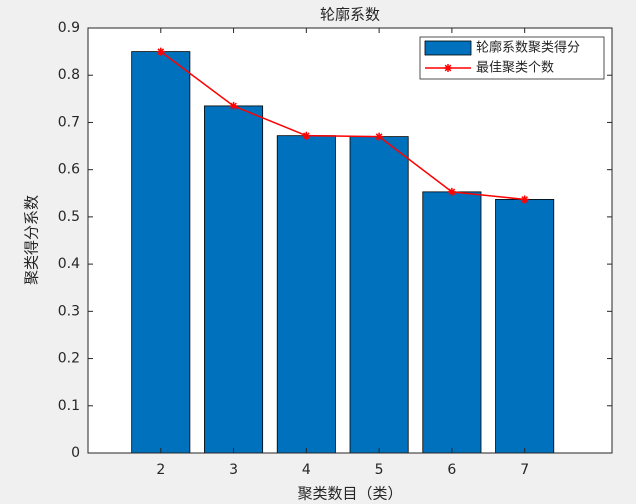  Describe the element at coordinates (306, 470) in the screenshot. I see `x-tick-label: 4` at that location.